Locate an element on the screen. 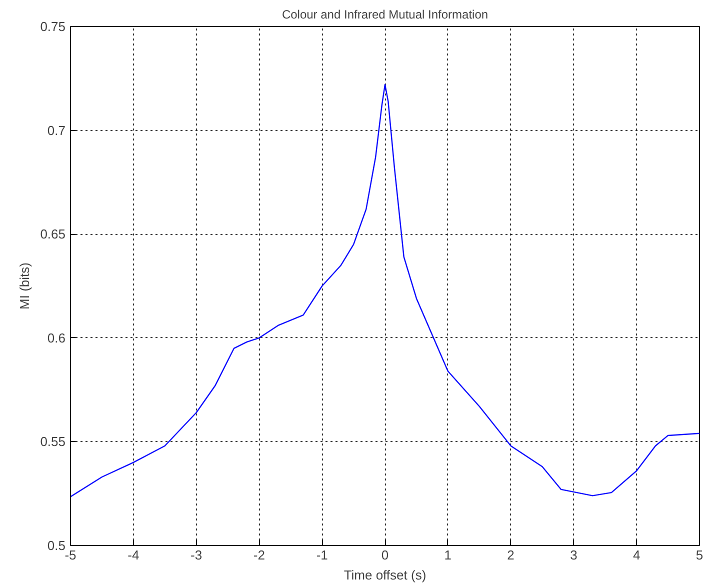  x-tick-label: 3 is located at coordinates (574, 555).